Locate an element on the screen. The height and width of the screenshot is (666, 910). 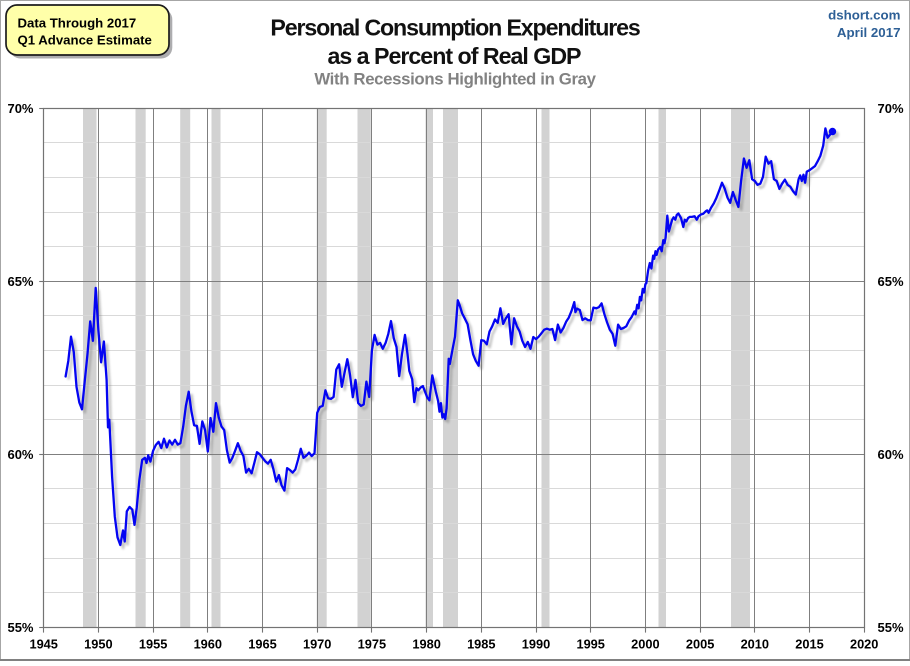
svg-text: 1980 is located at coordinates (426, 644).